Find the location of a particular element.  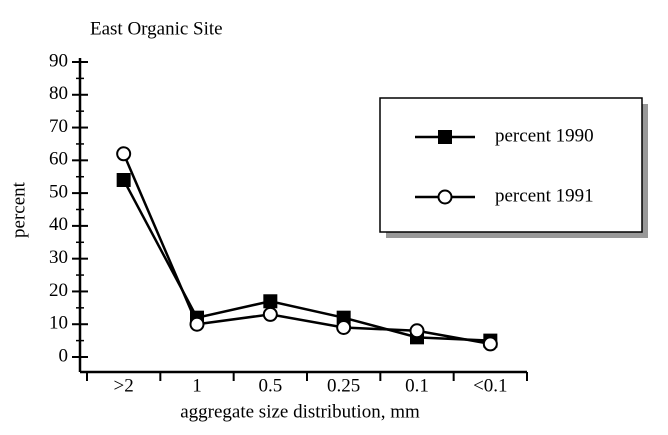

y-tick-label: 70 is located at coordinates (58, 126).